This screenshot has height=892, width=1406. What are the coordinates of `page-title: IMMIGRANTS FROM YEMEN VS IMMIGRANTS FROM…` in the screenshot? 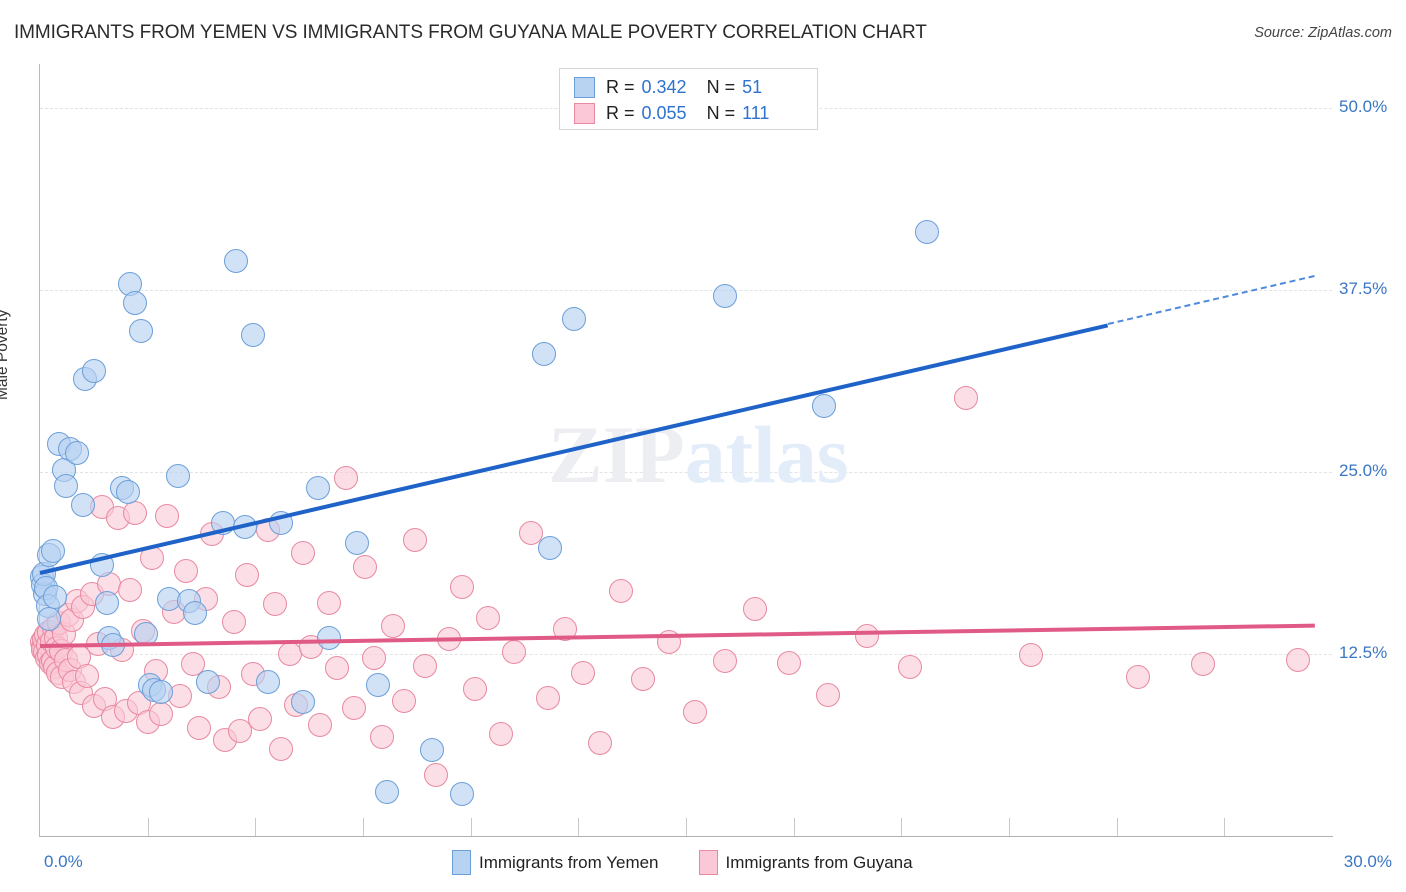 It's located at (470, 32).